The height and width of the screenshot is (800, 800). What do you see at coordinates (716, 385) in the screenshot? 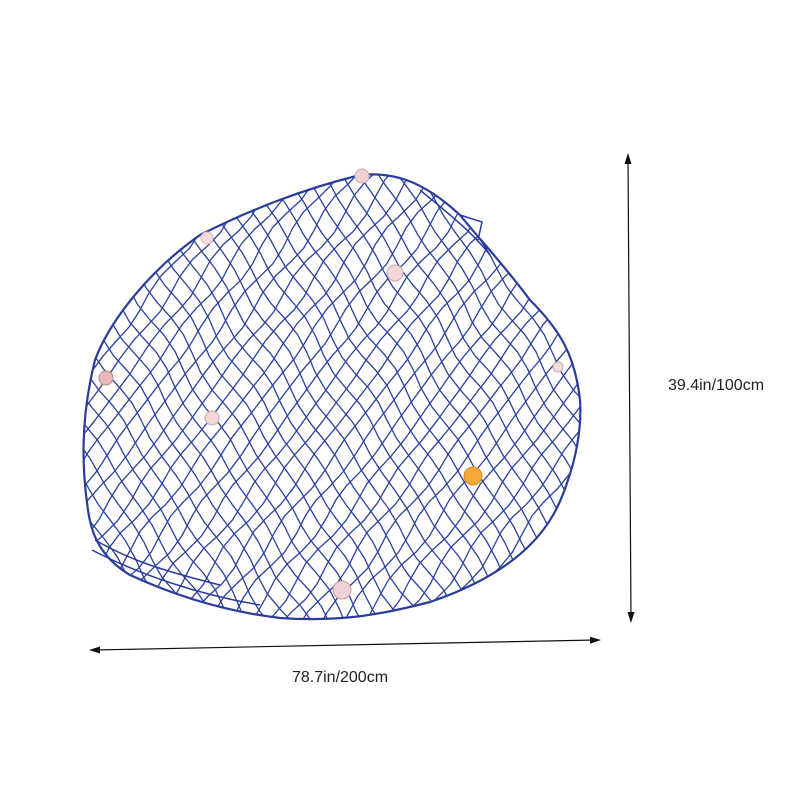
I see `height-label: 39.4in/100cm` at bounding box center [716, 385].